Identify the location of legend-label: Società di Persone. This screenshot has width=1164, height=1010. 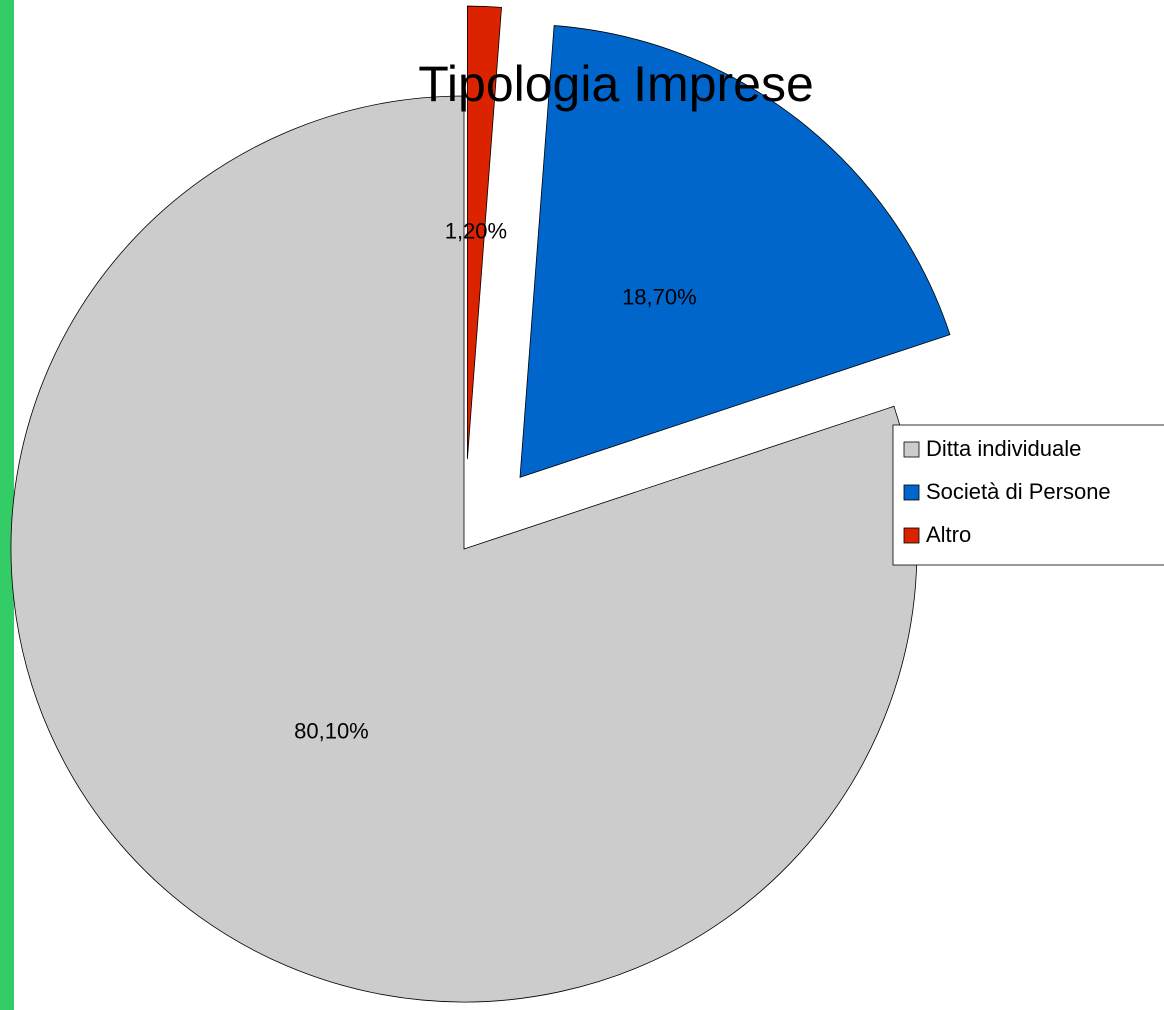
(1018, 491).